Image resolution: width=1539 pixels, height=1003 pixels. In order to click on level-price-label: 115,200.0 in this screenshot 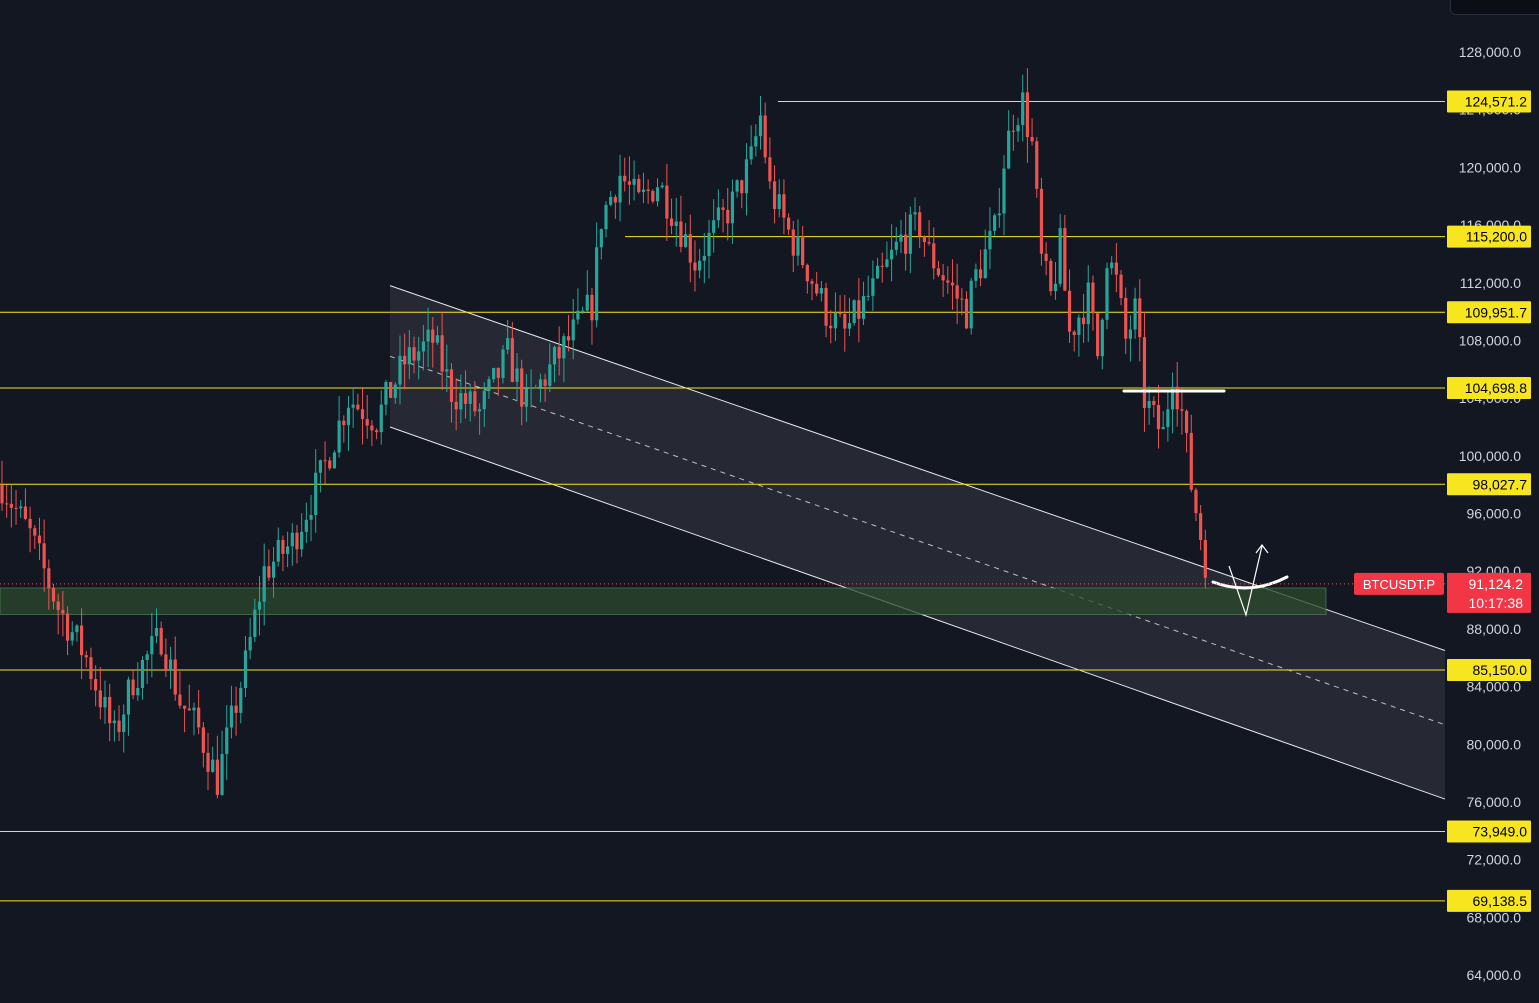, I will do `click(1489, 236)`.